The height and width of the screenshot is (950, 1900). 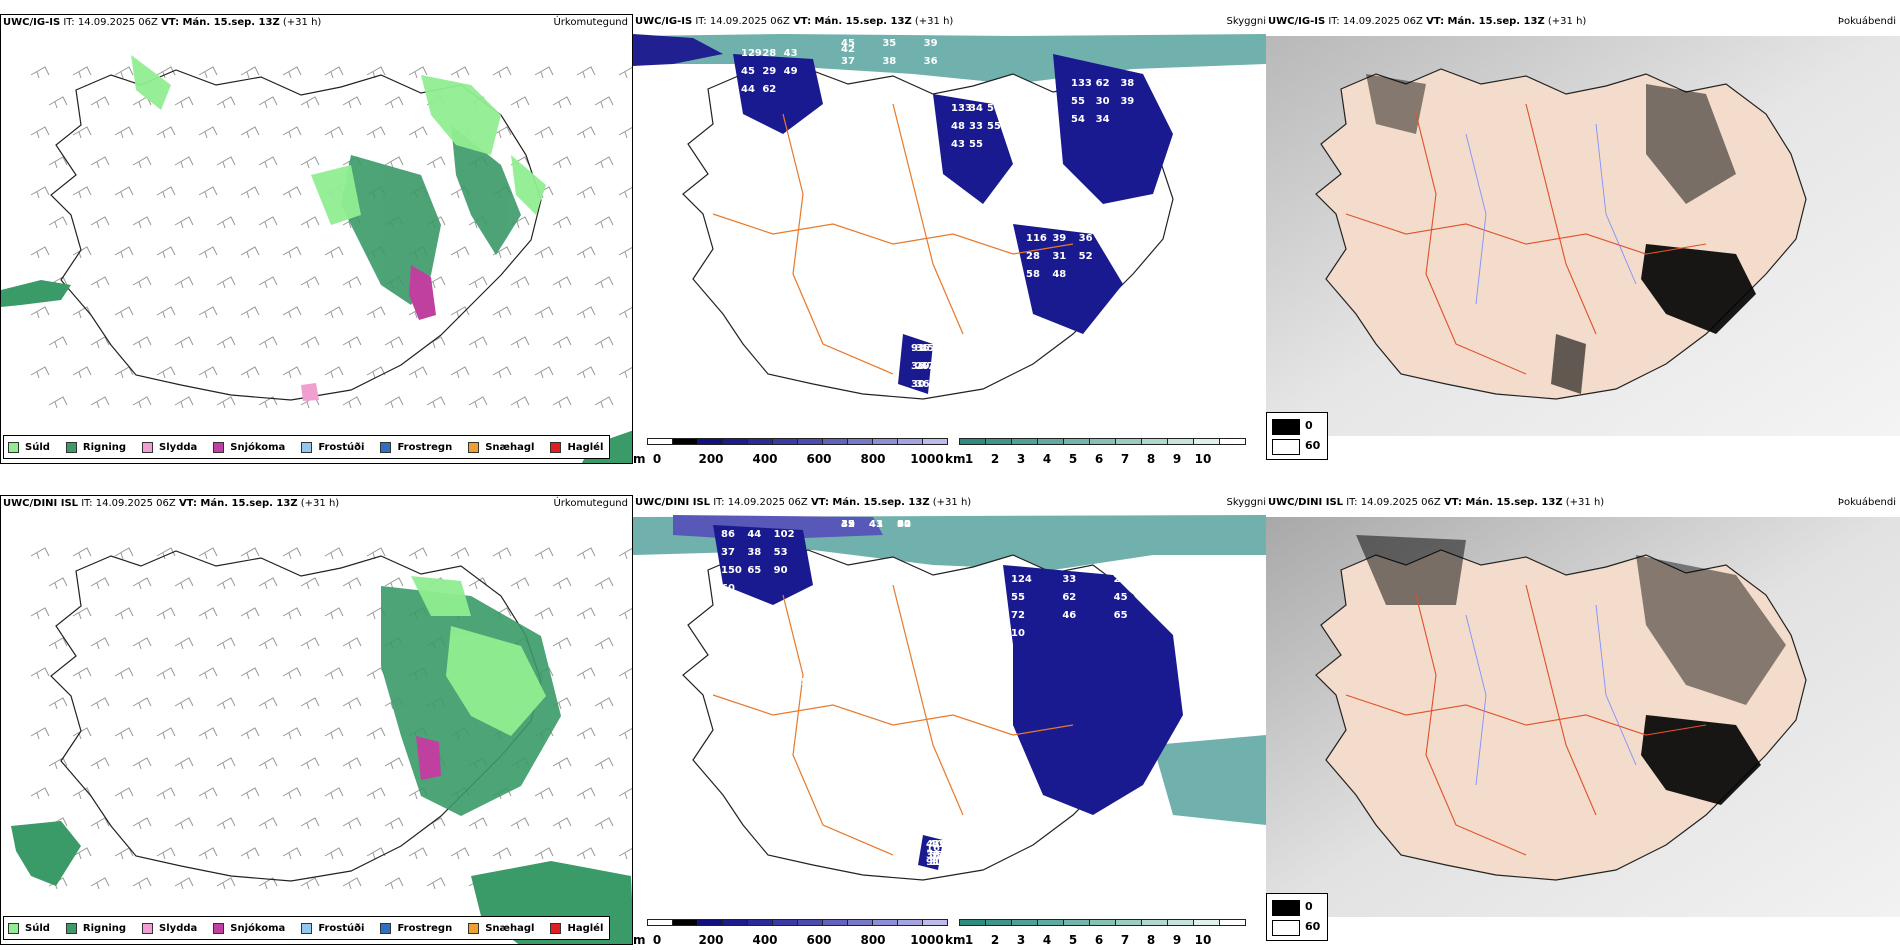 What do you see at coordinates (1286, 928) in the screenshot?
I see `fog-legend-low-swatch` at bounding box center [1286, 928].